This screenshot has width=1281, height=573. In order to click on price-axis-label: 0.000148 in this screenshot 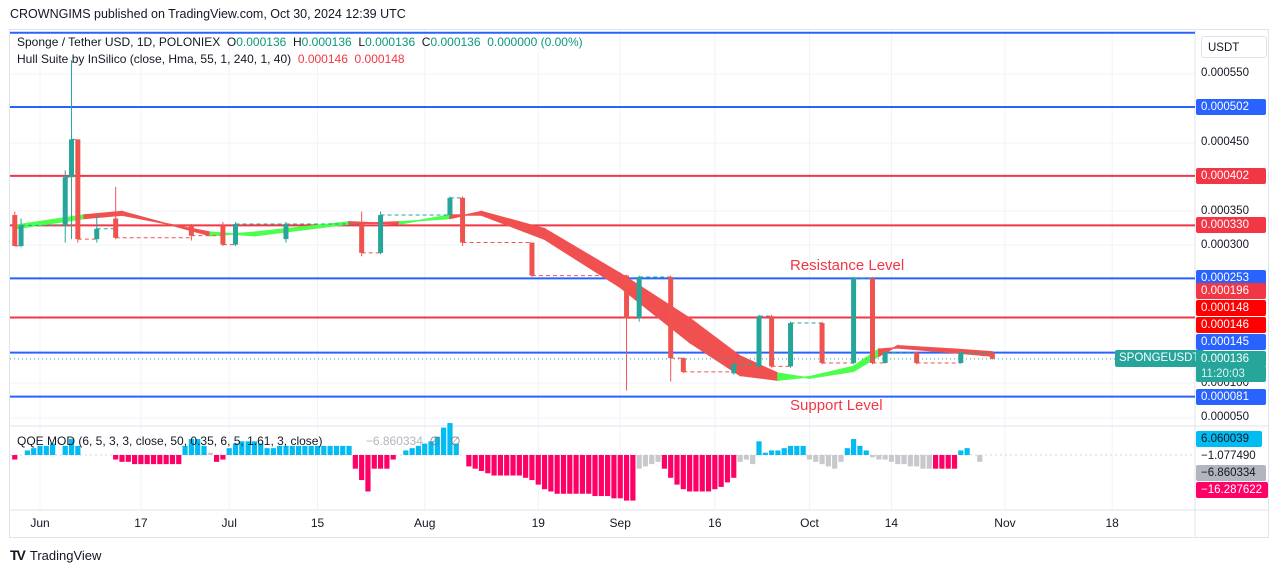, I will do `click(1231, 308)`.